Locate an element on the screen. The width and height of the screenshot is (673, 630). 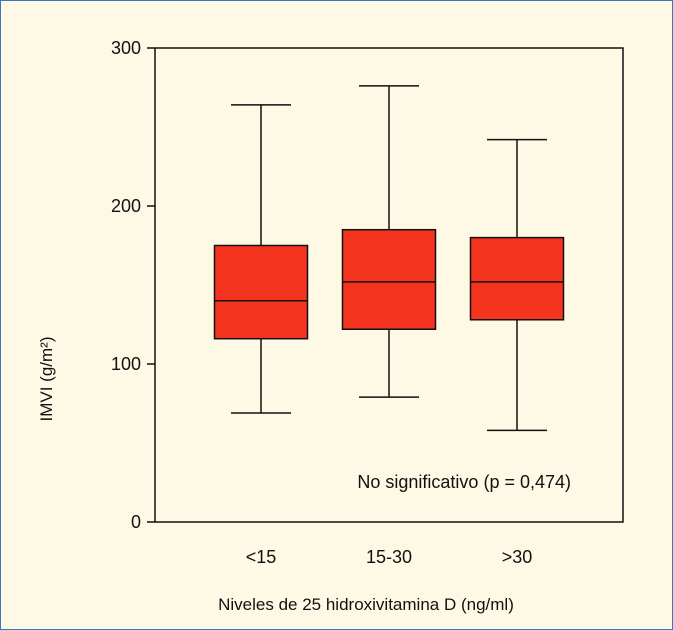
x-axis: <15 15-30 >30 is located at coordinates (389, 557).